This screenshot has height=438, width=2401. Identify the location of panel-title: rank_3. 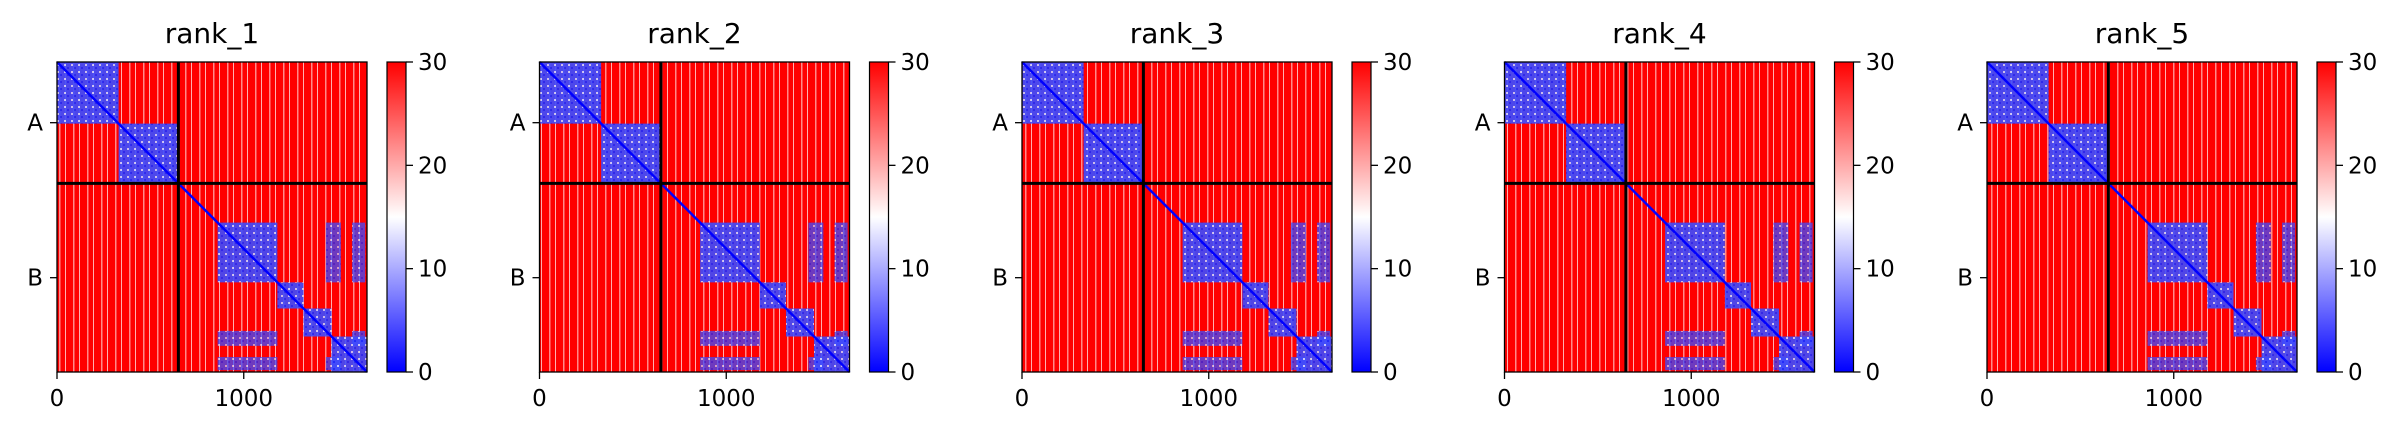
(1177, 33).